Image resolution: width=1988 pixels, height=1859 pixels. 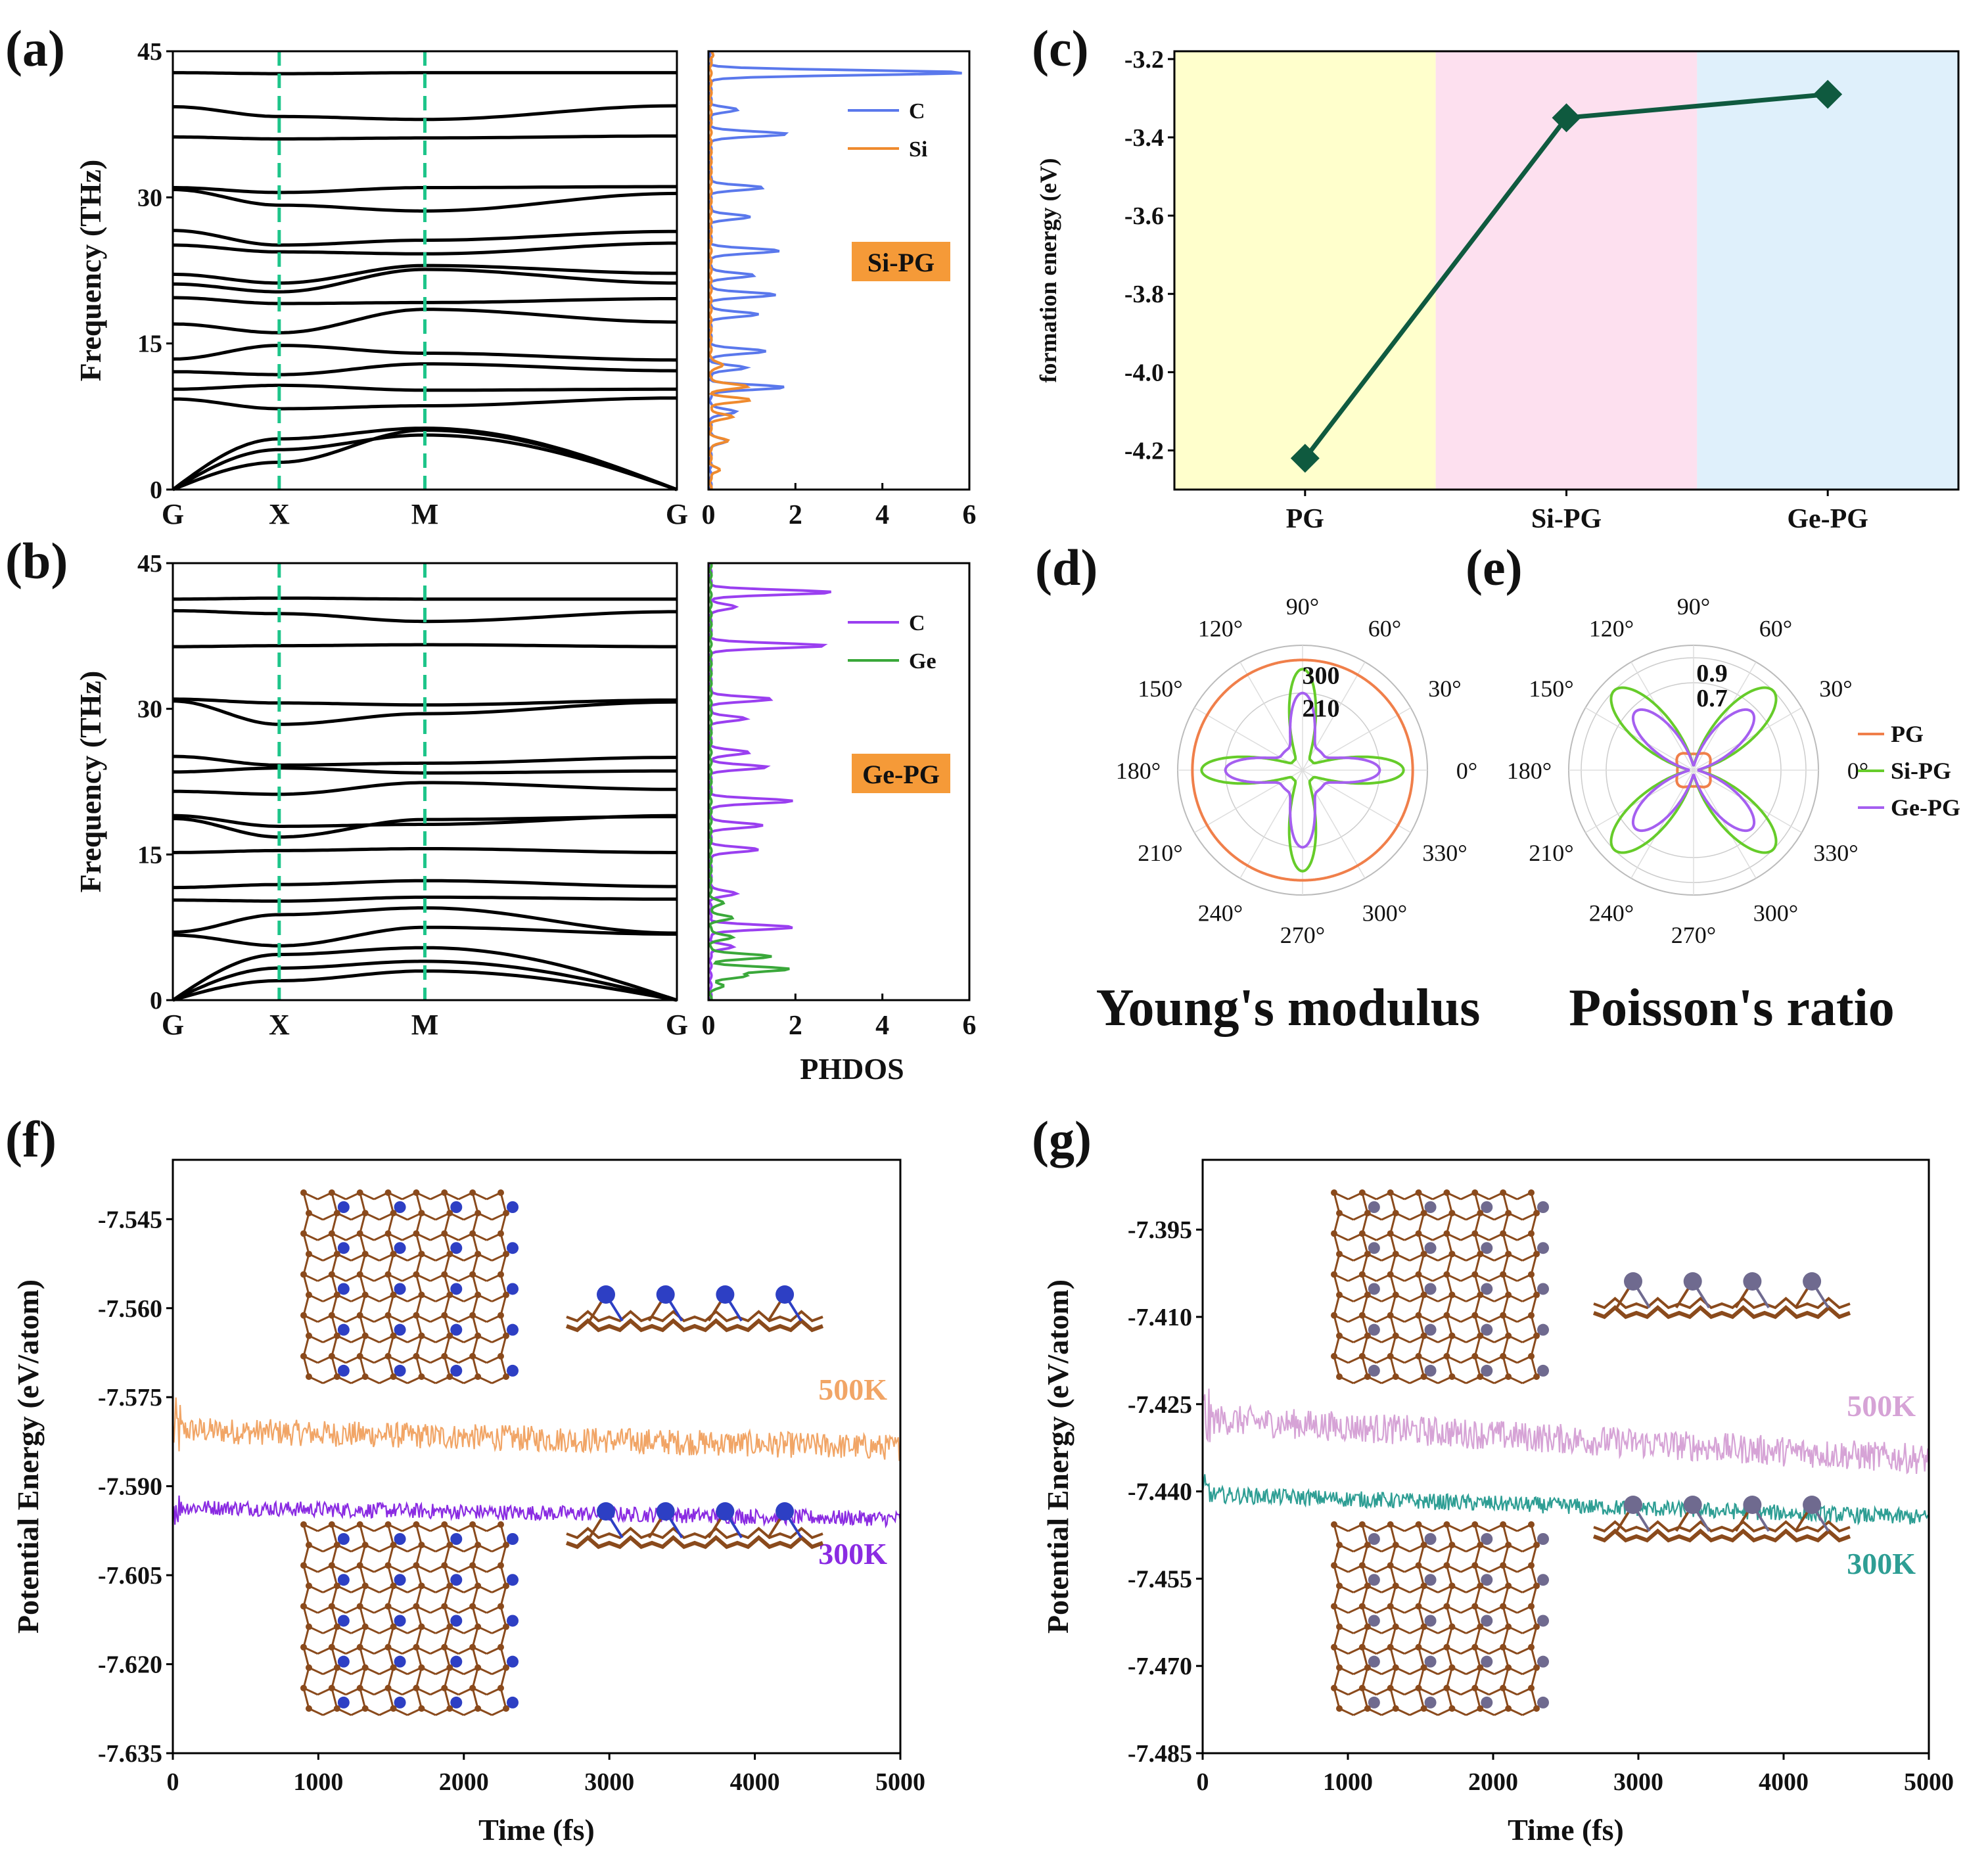 I want to click on polar-legend-label: PG, so click(x=1907, y=734).